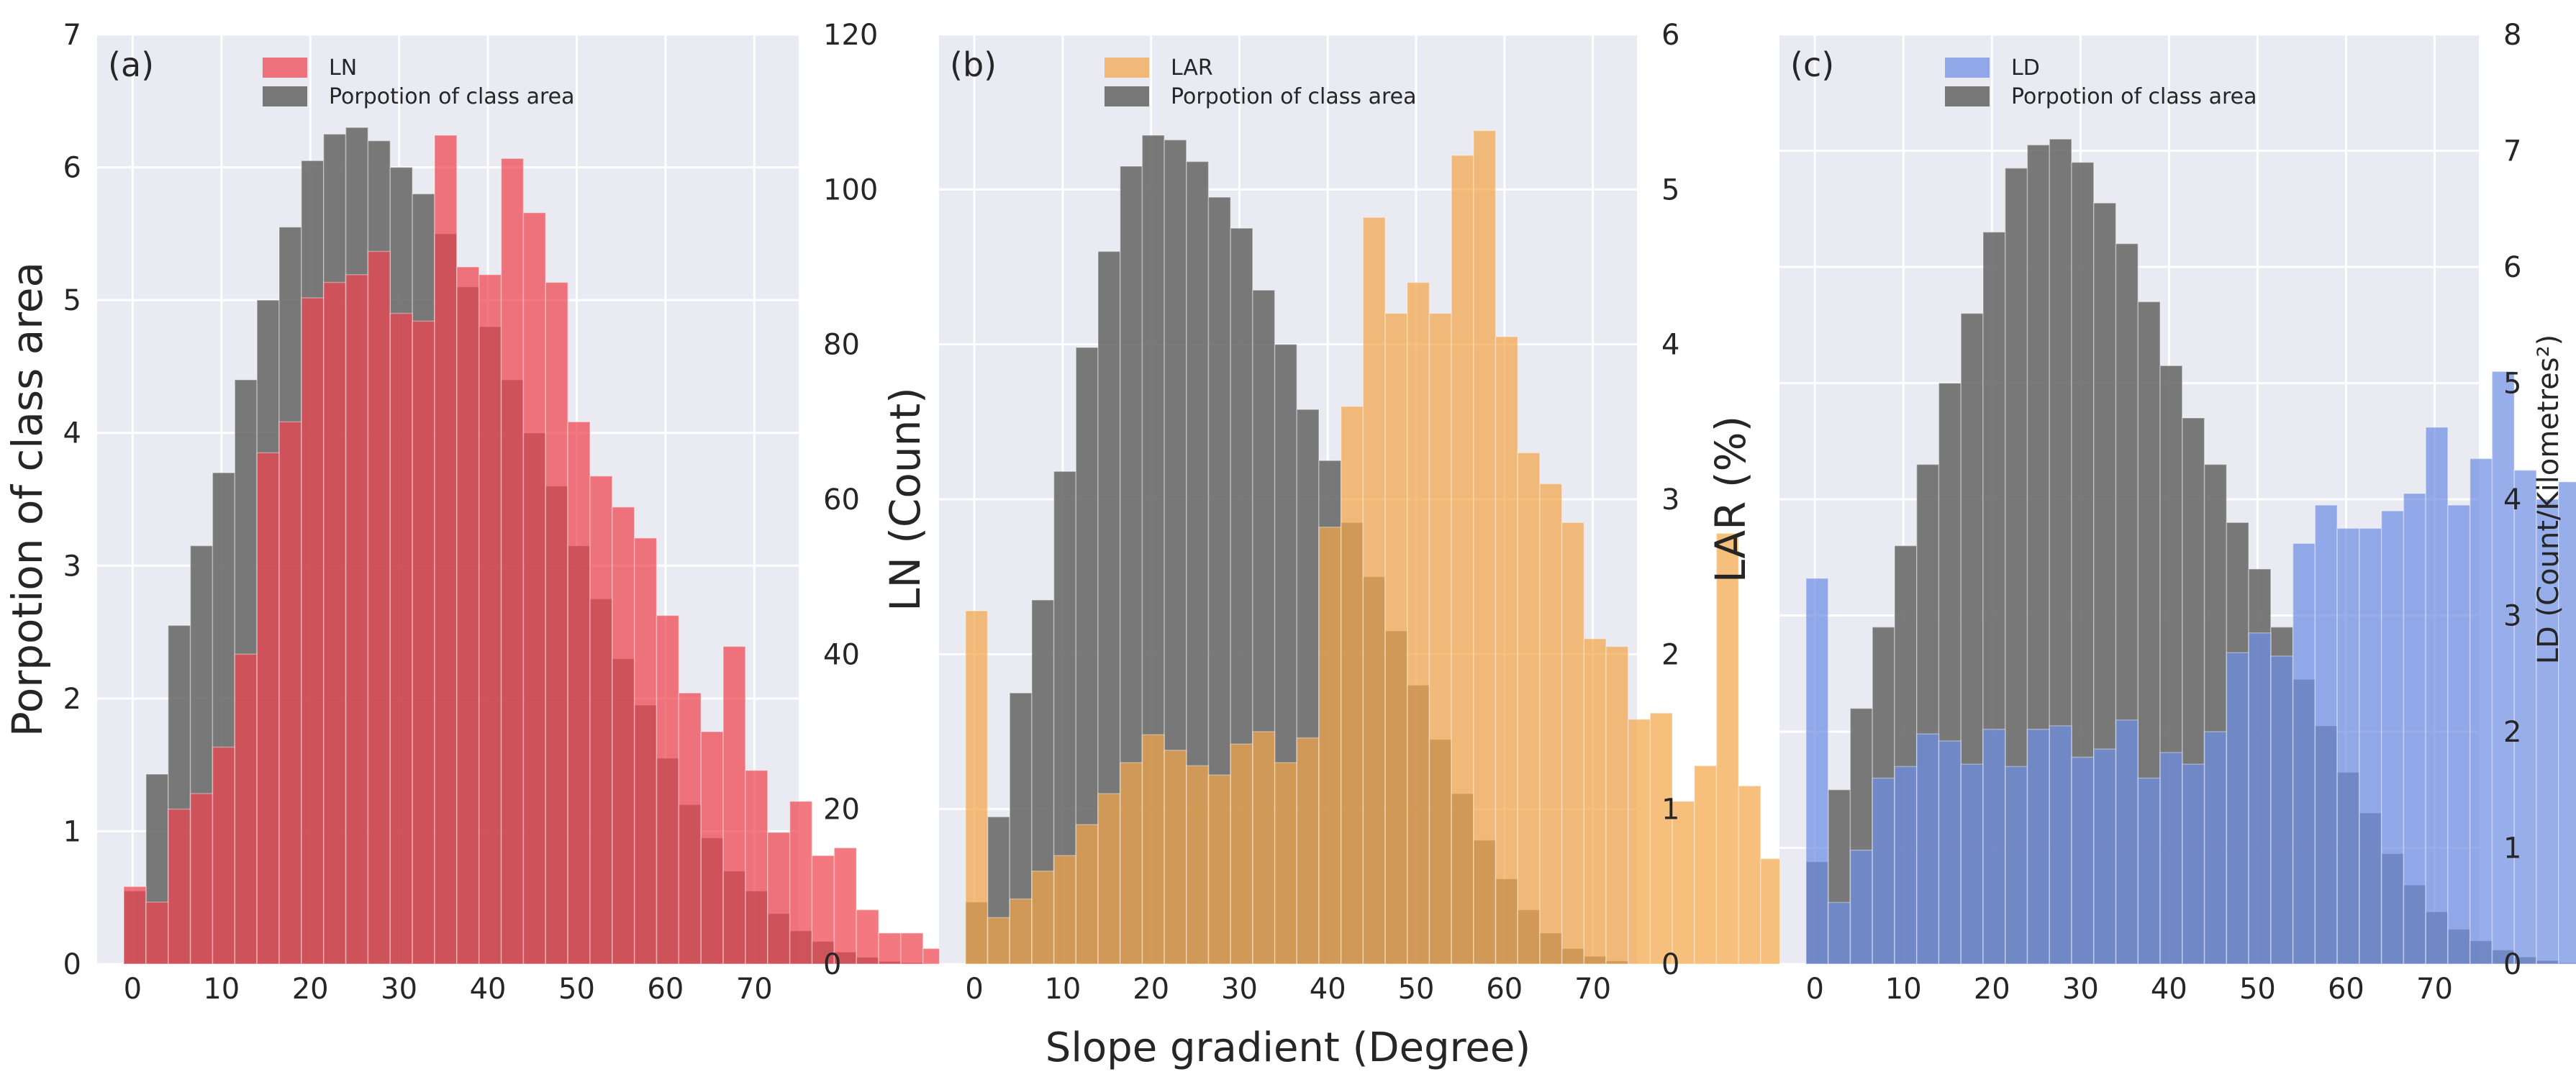 Image resolution: width=2576 pixels, height=1082 pixels. Describe the element at coordinates (72, 433) in the screenshot. I see `left-y-tick-label: 4` at that location.